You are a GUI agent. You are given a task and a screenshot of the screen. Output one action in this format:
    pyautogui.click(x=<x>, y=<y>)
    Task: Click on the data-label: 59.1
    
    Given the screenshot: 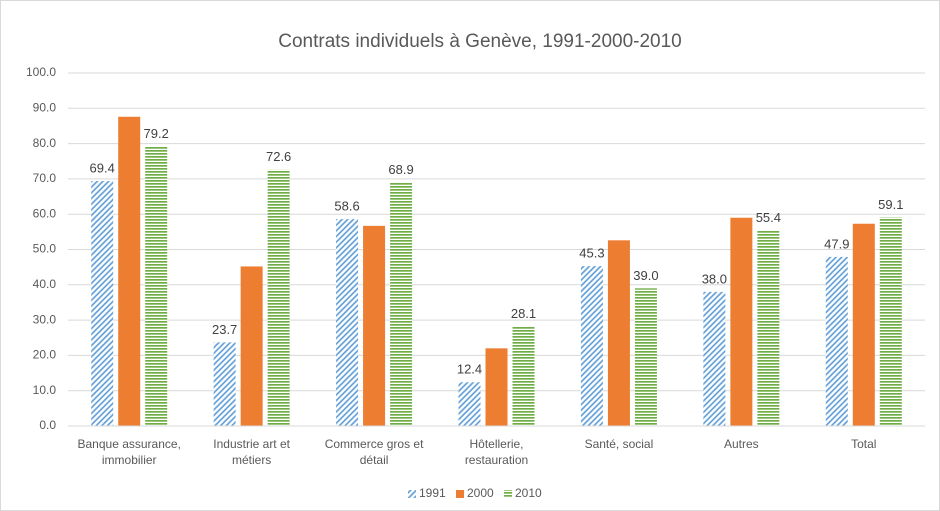 What is the action you would take?
    pyautogui.click(x=890, y=204)
    